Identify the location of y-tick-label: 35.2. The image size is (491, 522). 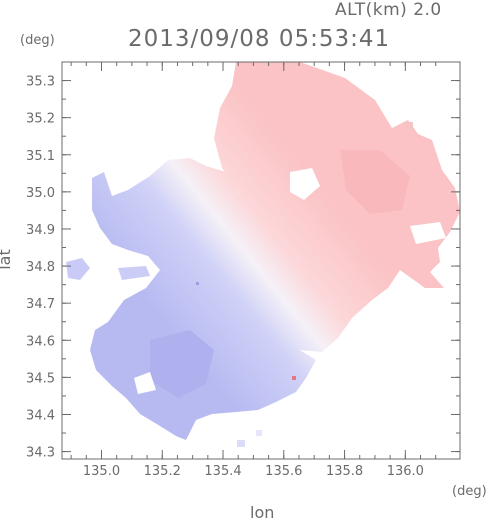
(40, 119).